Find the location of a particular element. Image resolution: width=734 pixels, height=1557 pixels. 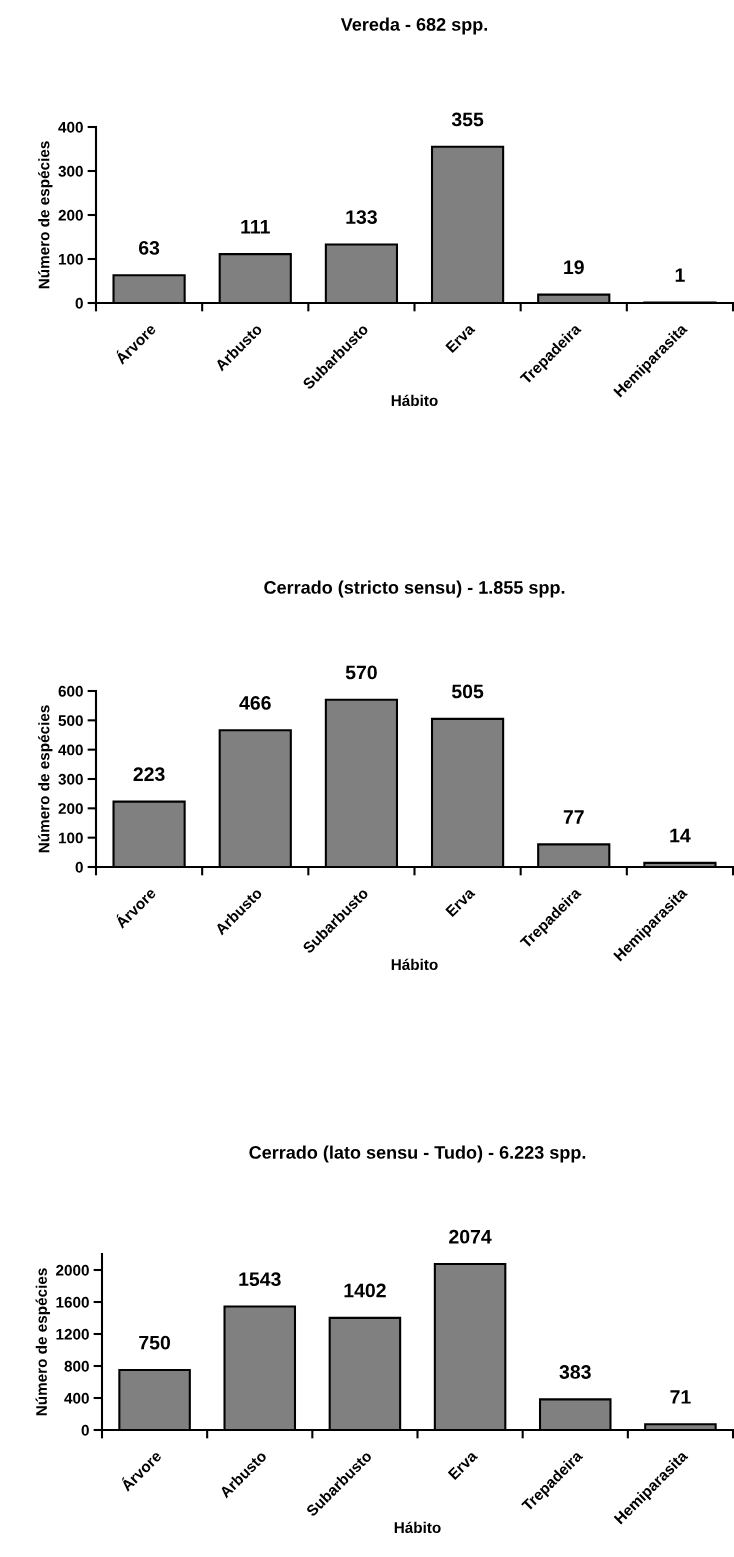

data-label: 466 is located at coordinates (255, 703).